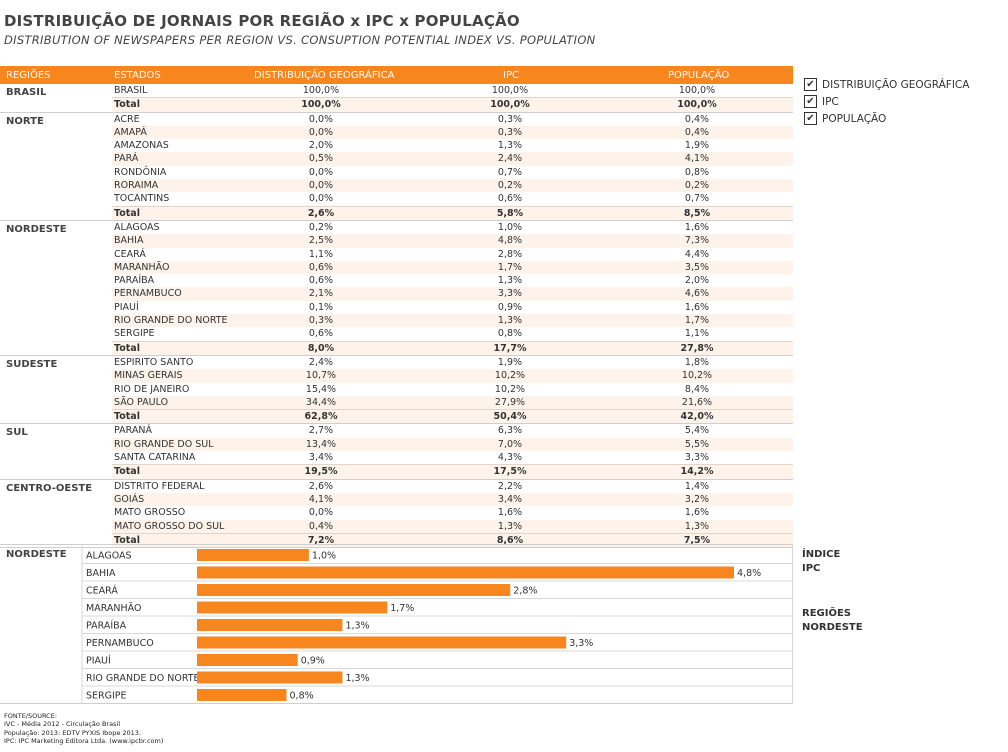 This screenshot has width=1008, height=752. What do you see at coordinates (510, 241) in the screenshot?
I see `ipc-cell: 4,8%` at bounding box center [510, 241].